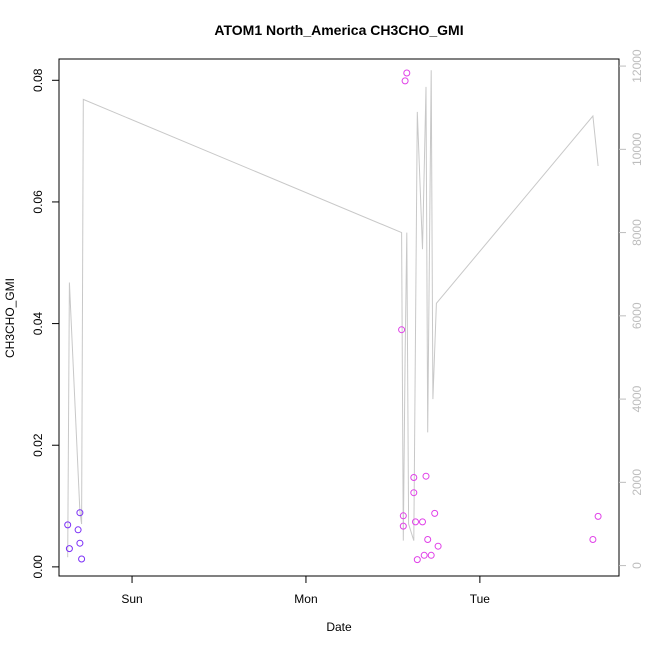 Image resolution: width=650 pixels, height=650 pixels. I want to click on y2-tick-label-0: 0, so click(637, 565).